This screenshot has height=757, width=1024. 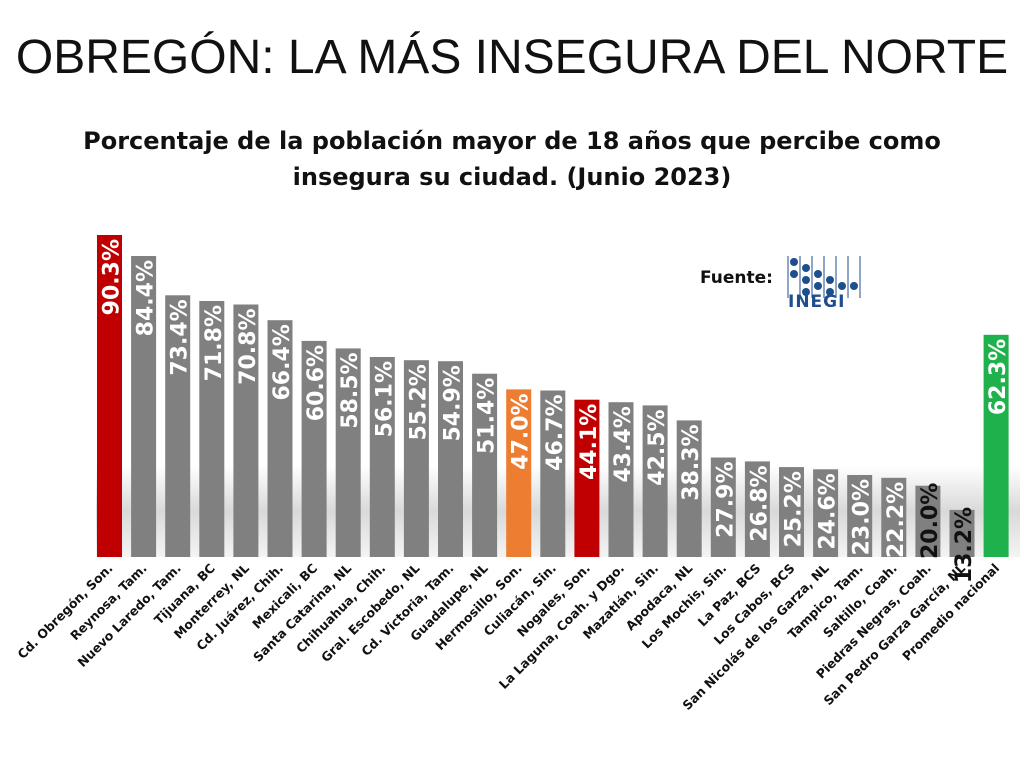 What do you see at coordinates (112, 277) in the screenshot?
I see `bar-value-label: 90.3%` at bounding box center [112, 277].